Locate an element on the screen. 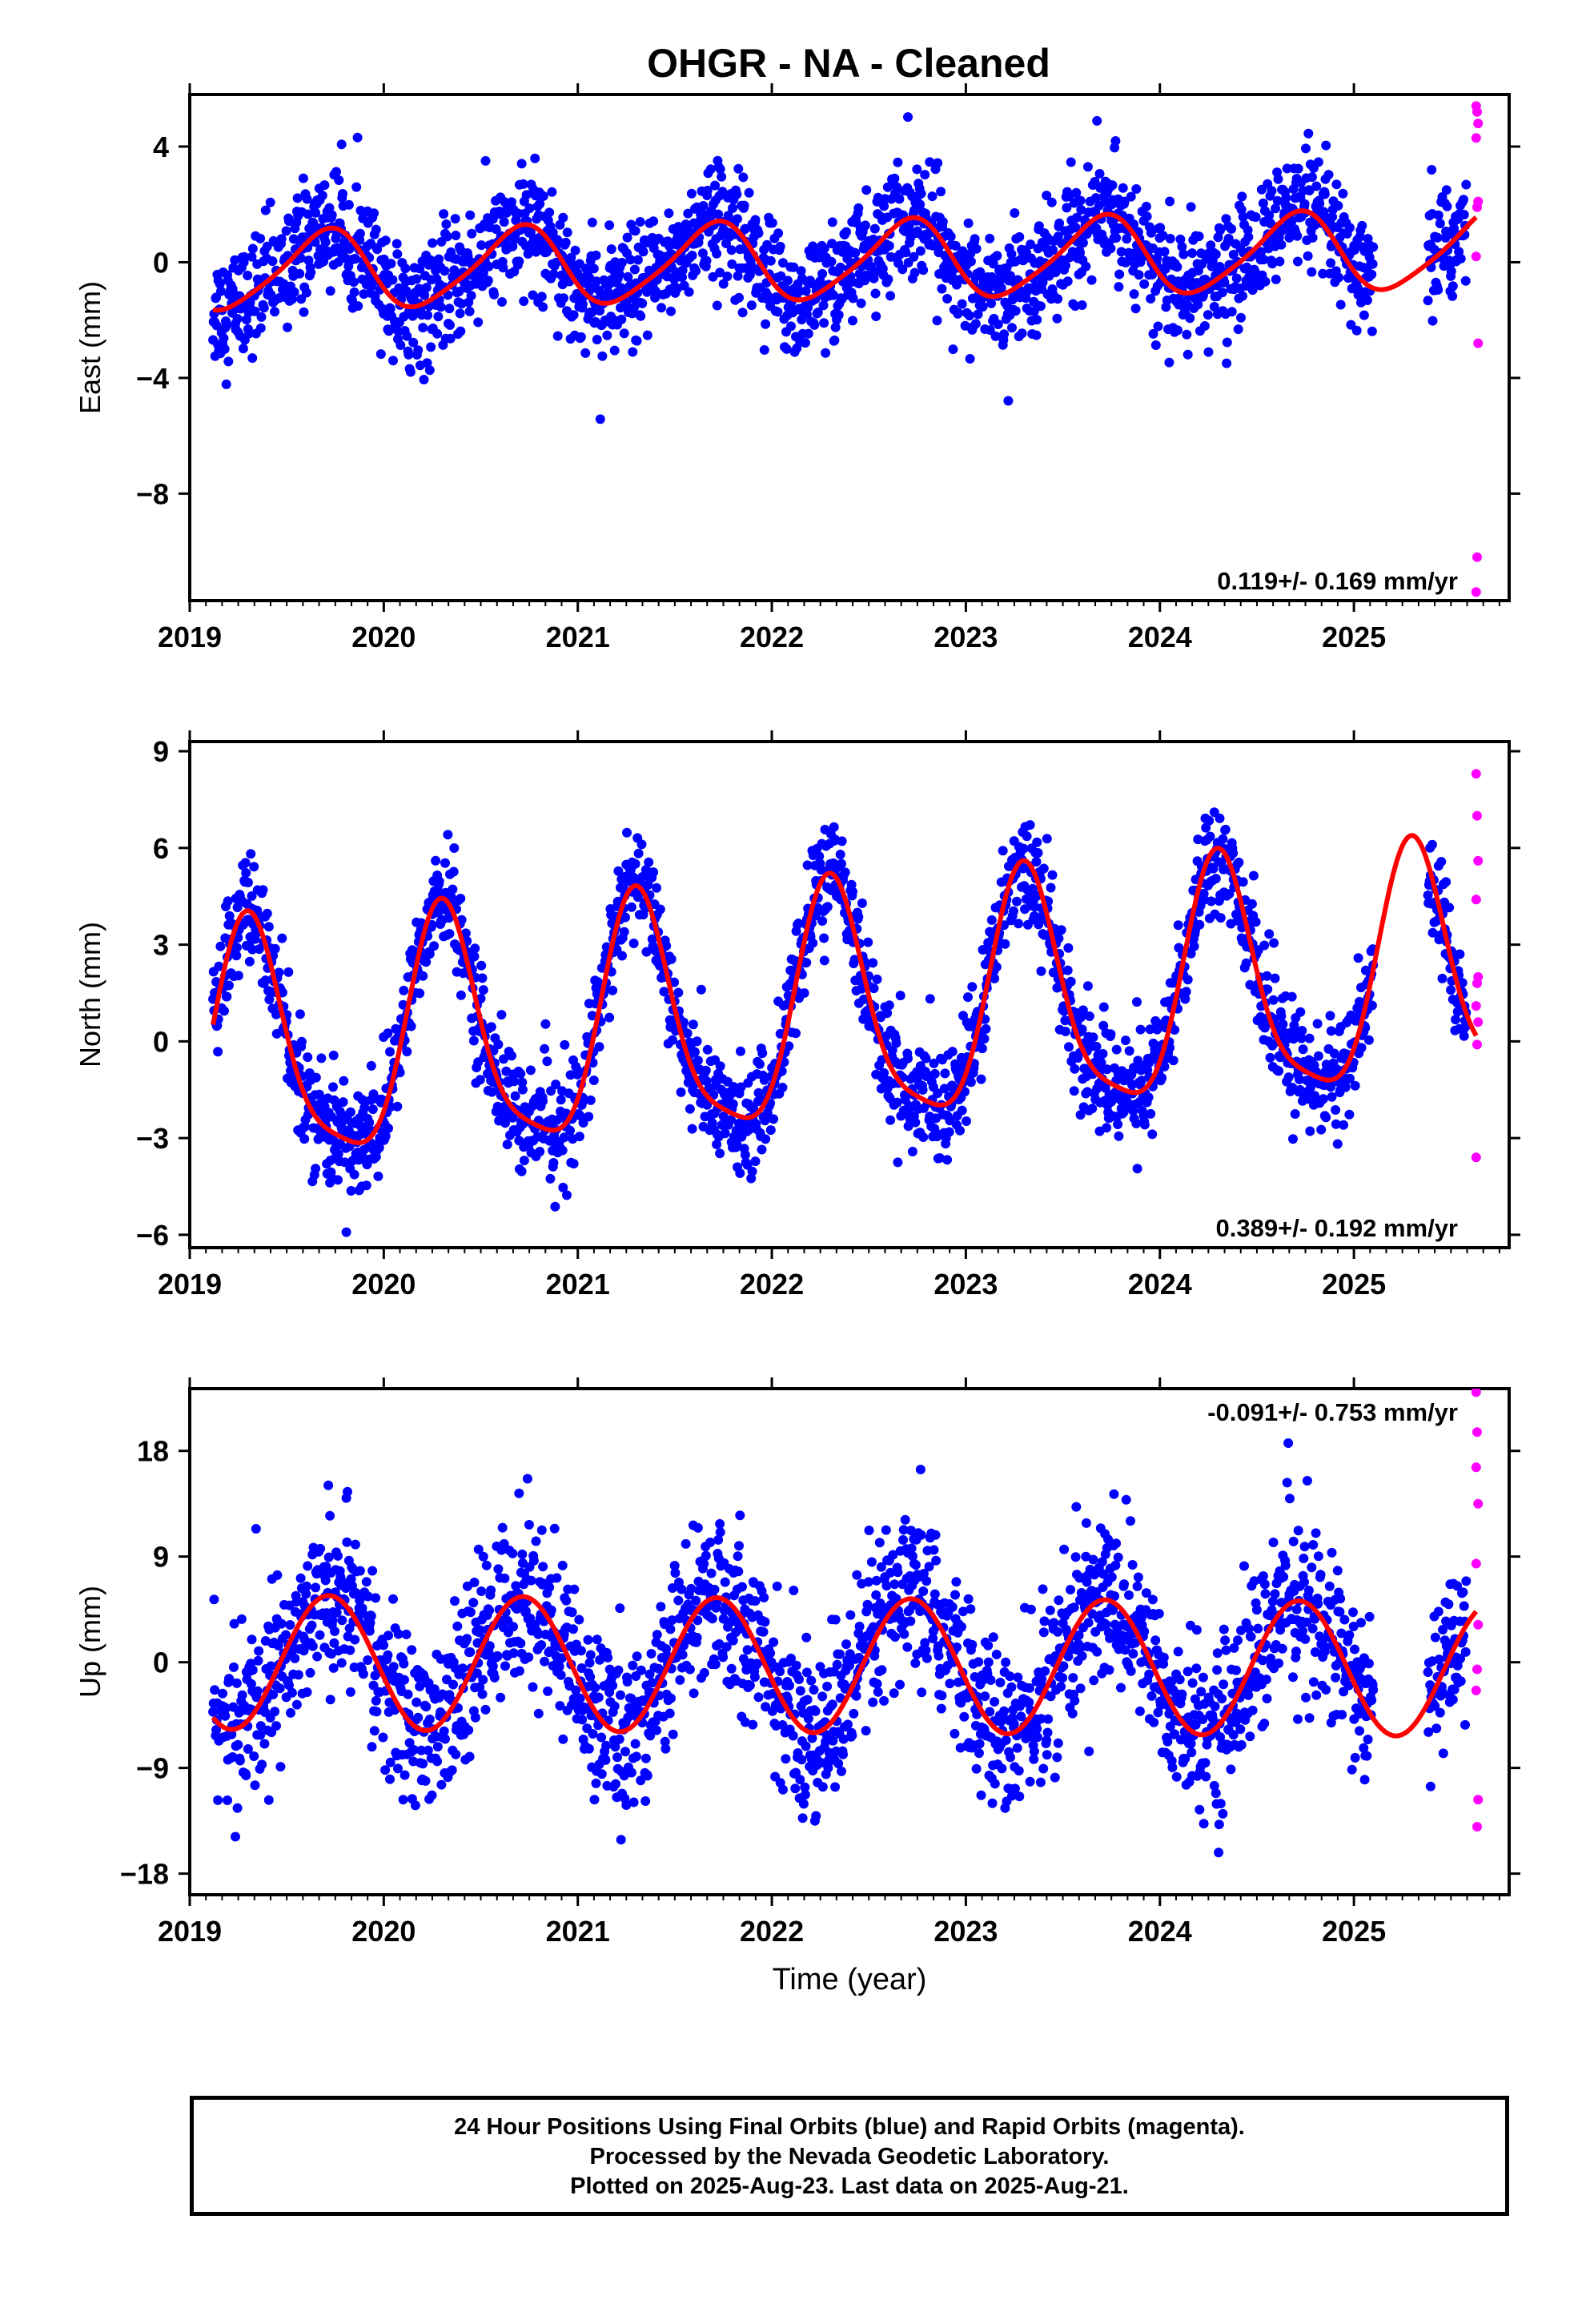 This screenshot has height=2324, width=1582. rate-annotation: 0.389+/- 0.192 mm/yr is located at coordinates (1337, 1228).